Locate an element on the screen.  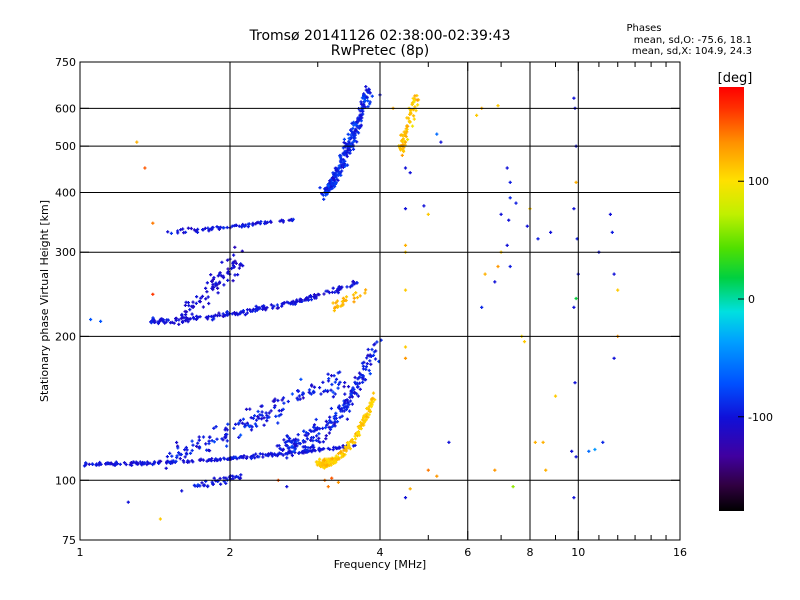
x-tick-label: 16 is located at coordinates (680, 552).